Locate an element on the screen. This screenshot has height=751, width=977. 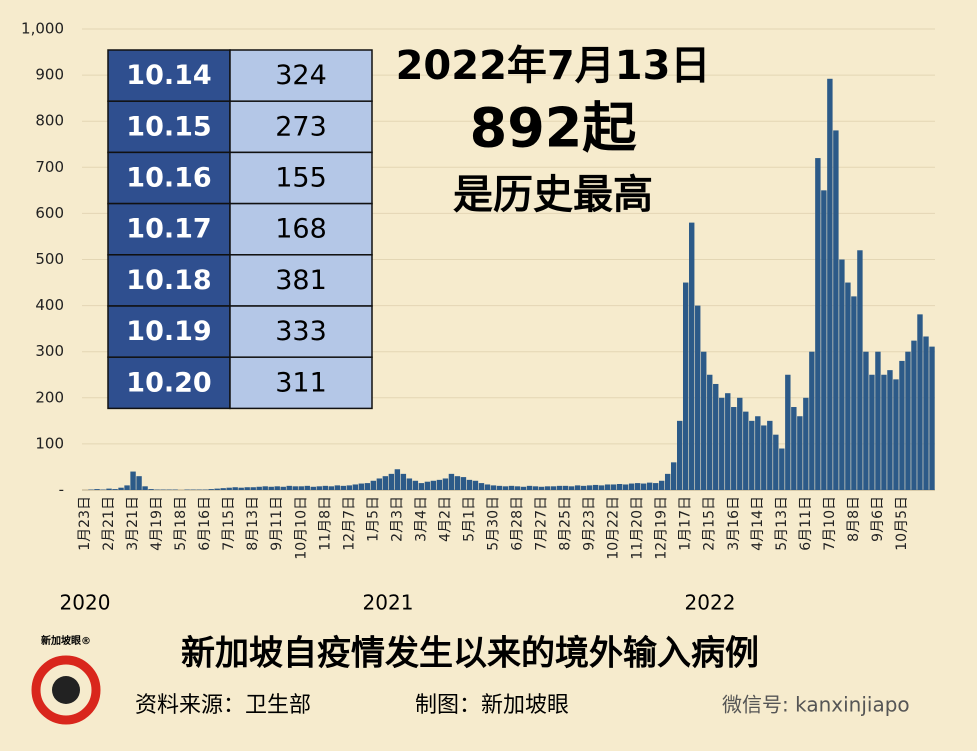
year-label: 2021 is located at coordinates (388, 603).